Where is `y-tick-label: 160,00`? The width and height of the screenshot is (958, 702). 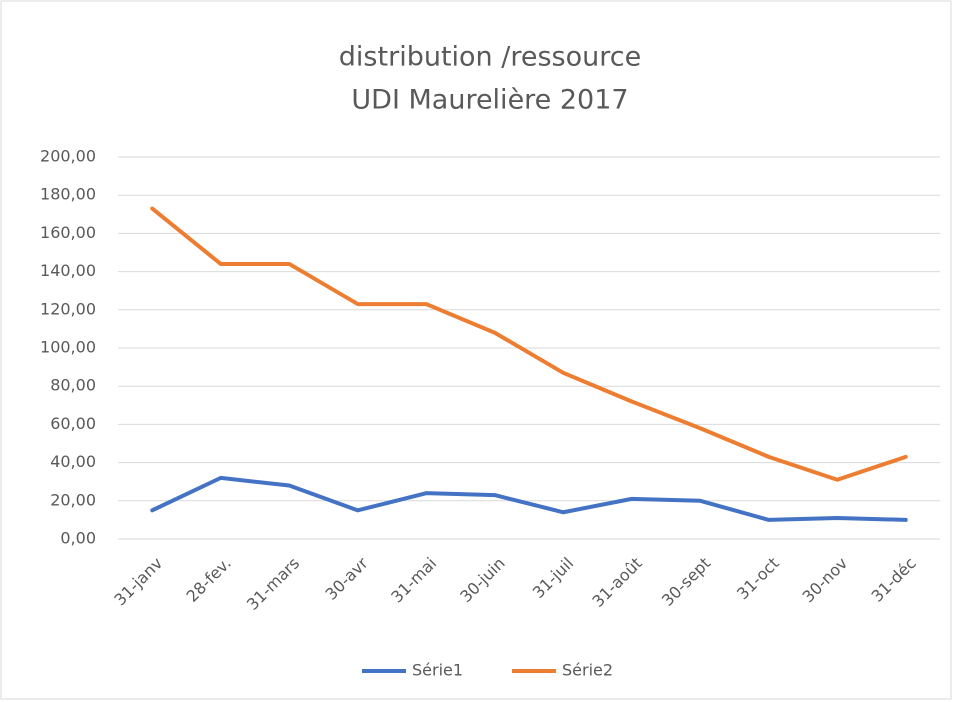
y-tick-label: 160,00 is located at coordinates (68, 232).